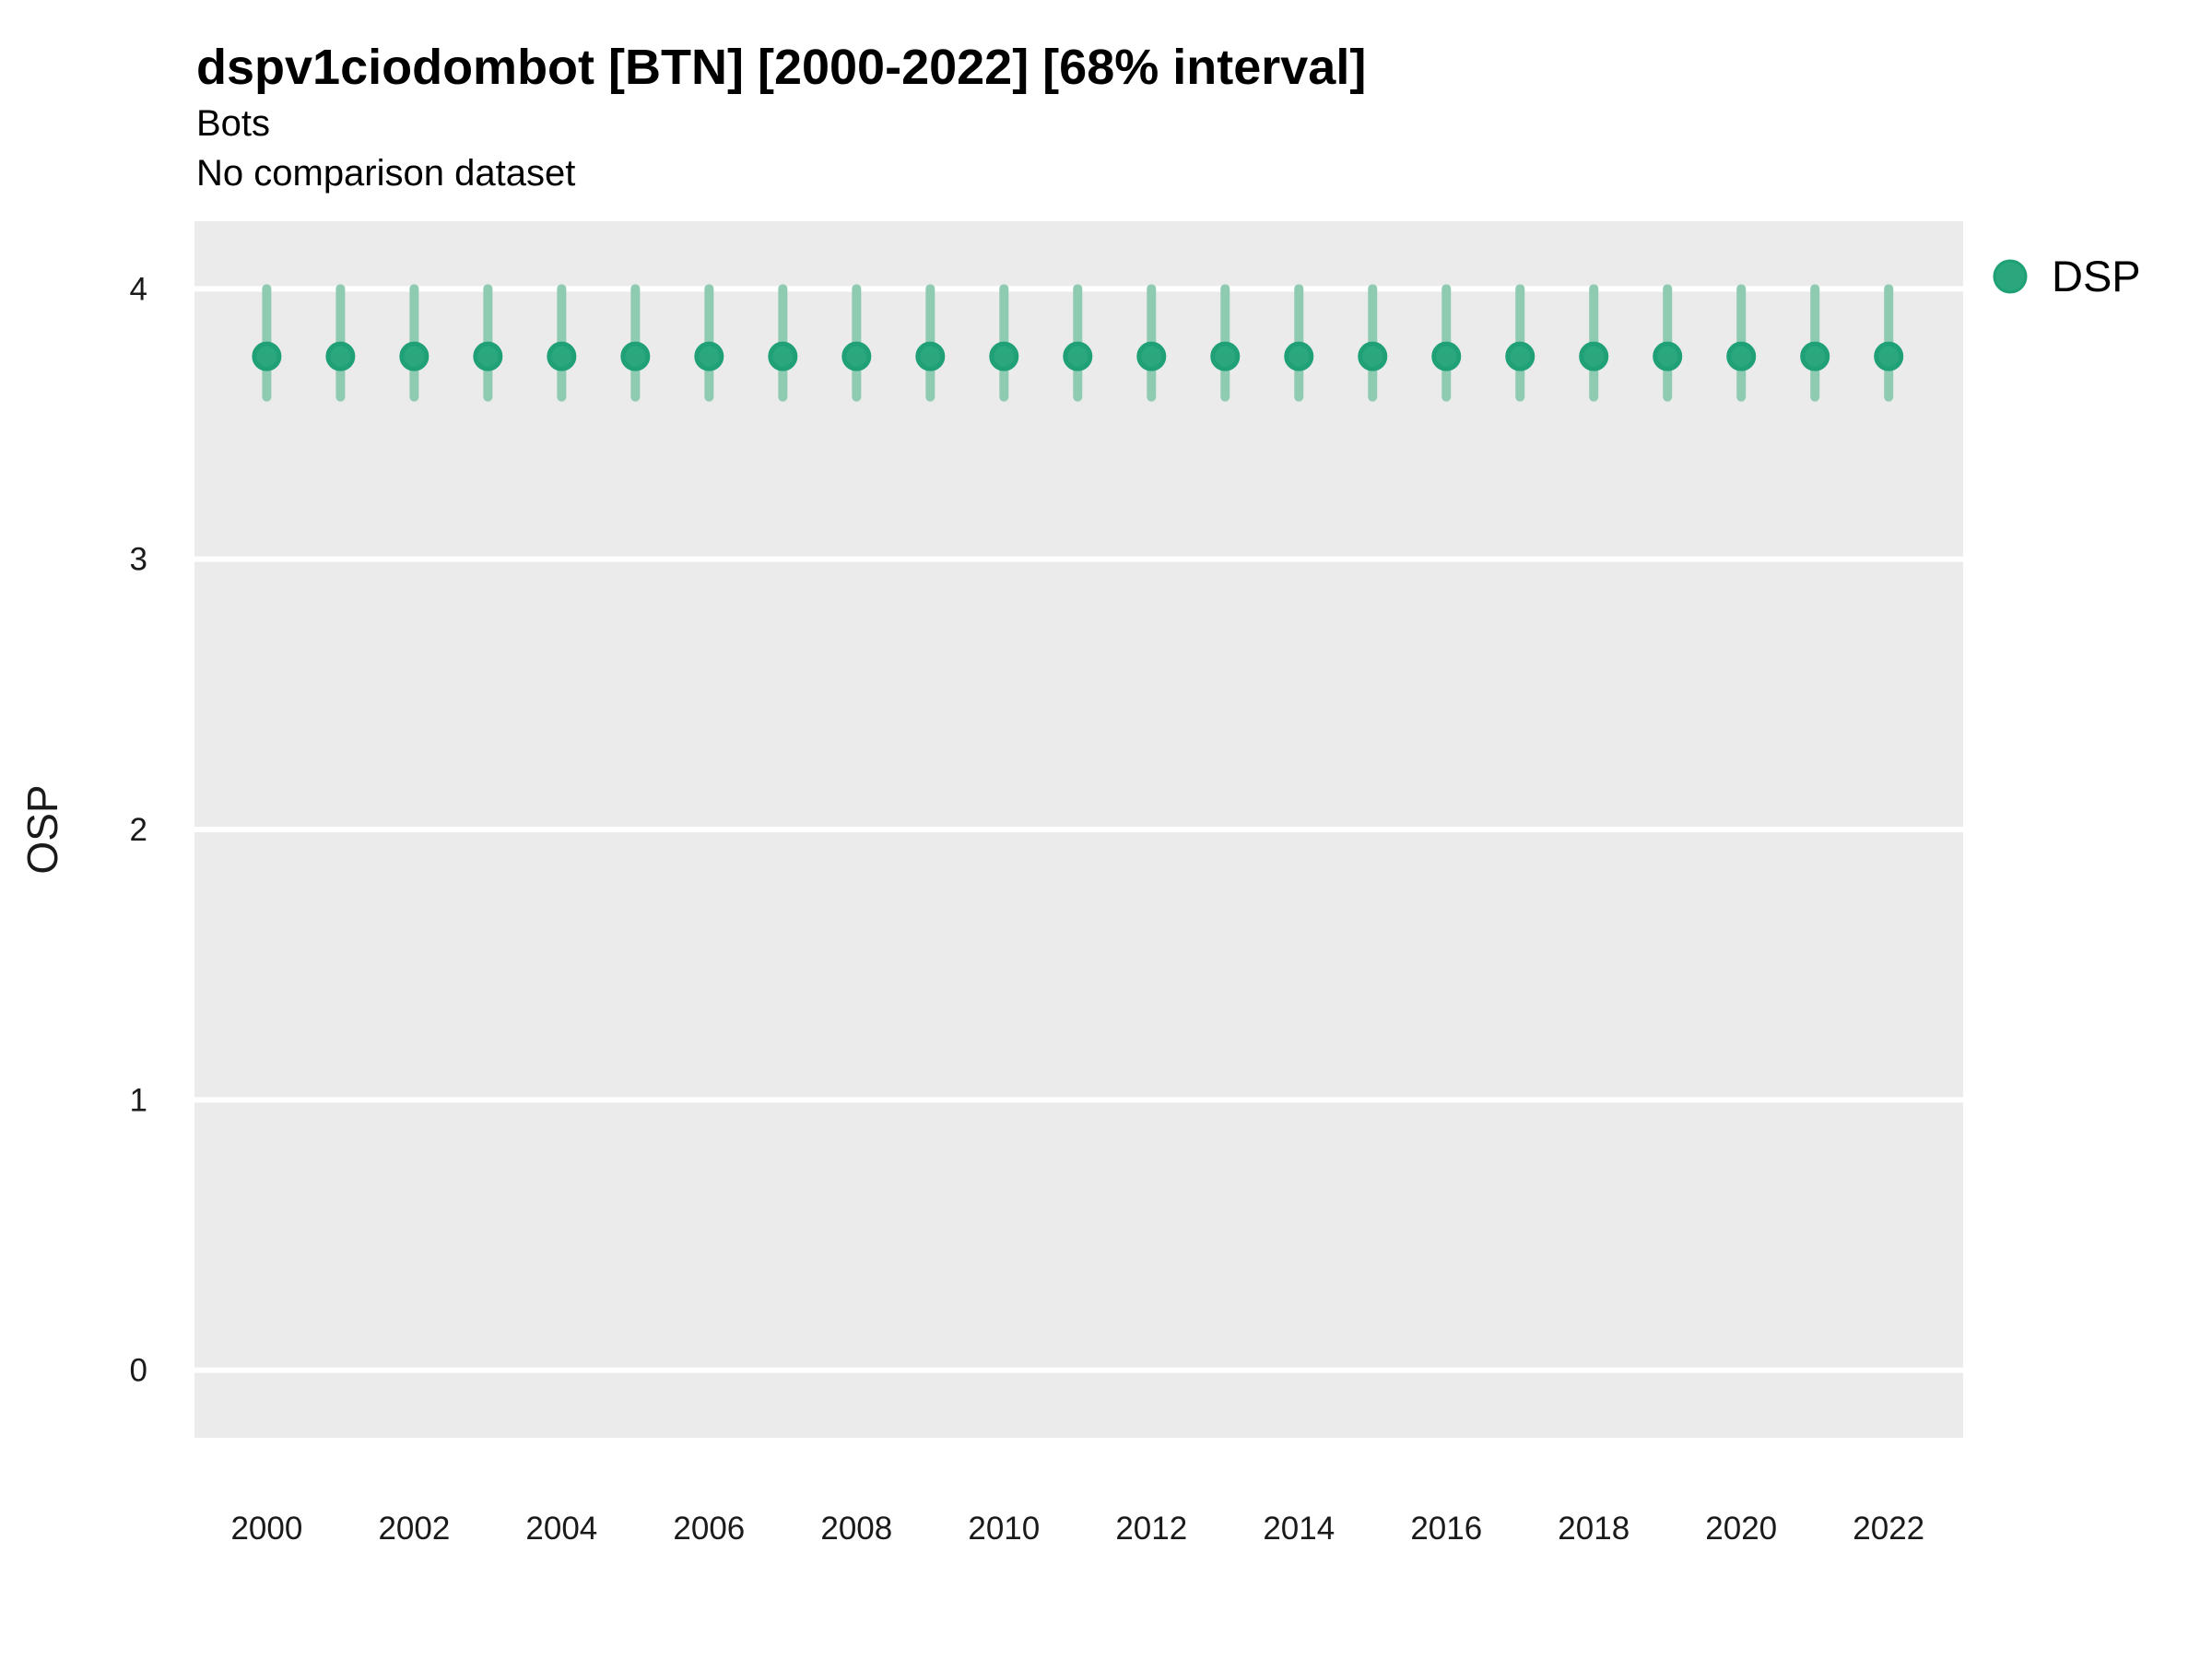 This screenshot has height=1659, width=2212. Describe the element at coordinates (386, 173) in the screenshot. I see `comparison-note: No comparison dataset` at that location.